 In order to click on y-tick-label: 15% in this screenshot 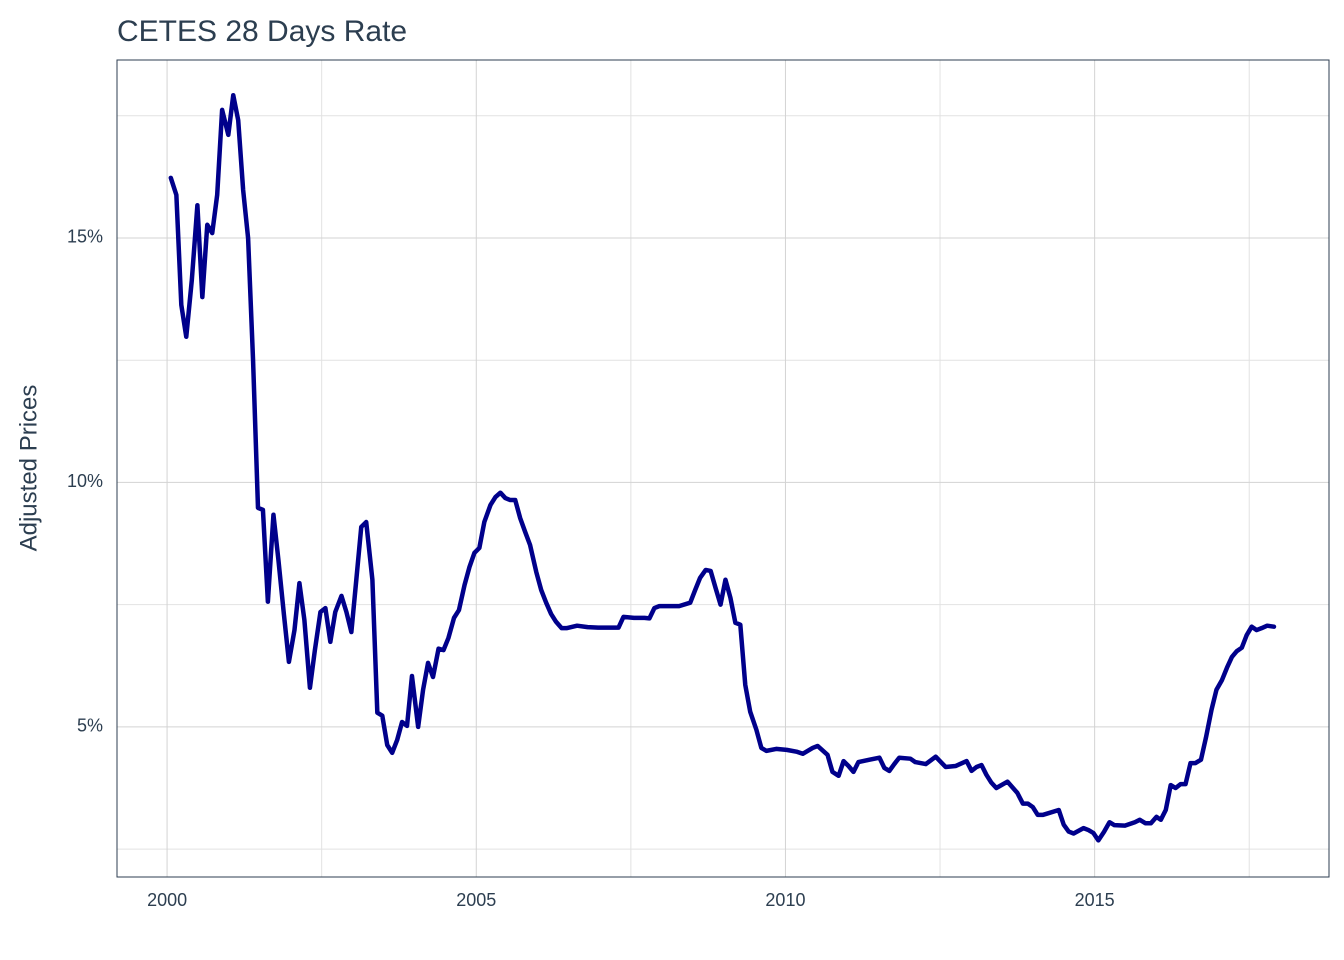, I will do `click(85, 237)`.